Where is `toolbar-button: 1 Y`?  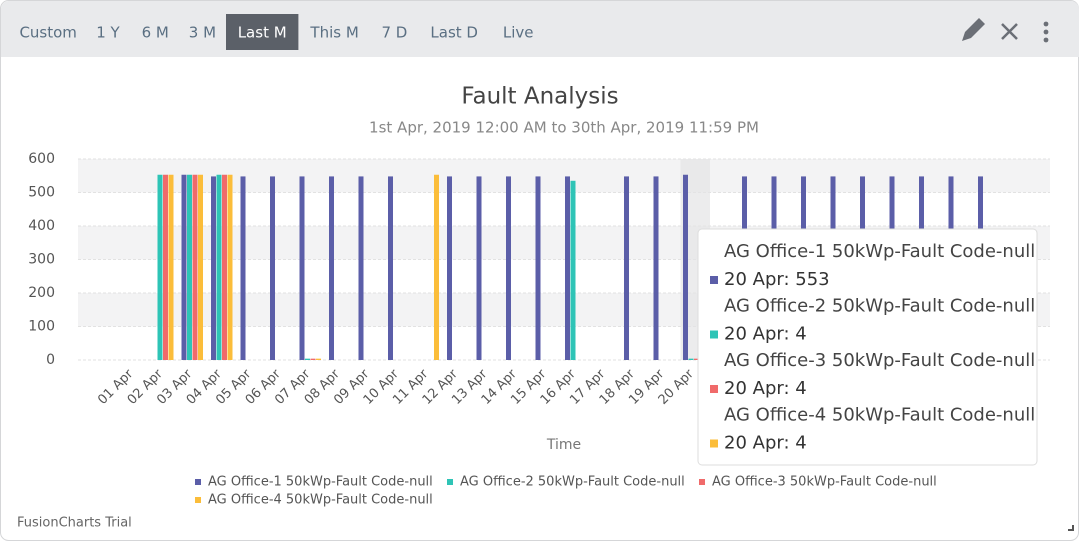
toolbar-button: 1 Y is located at coordinates (108, 33).